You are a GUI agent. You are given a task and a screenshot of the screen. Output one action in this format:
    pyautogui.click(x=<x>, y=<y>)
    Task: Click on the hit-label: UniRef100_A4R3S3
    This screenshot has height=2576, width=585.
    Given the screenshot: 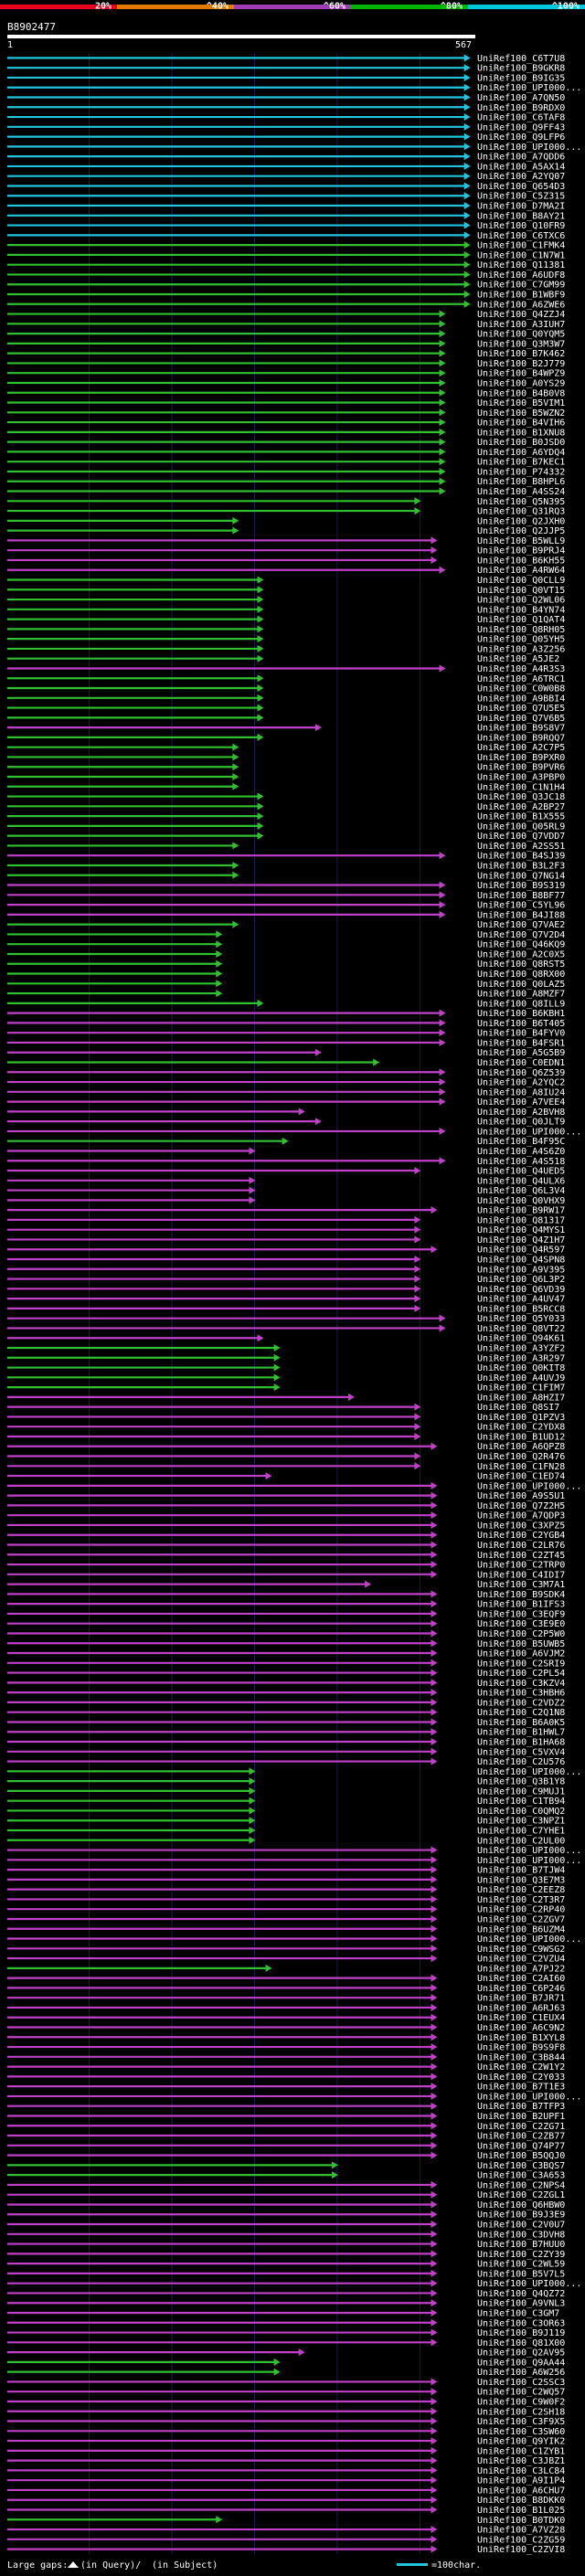 What is the action you would take?
    pyautogui.click(x=521, y=669)
    